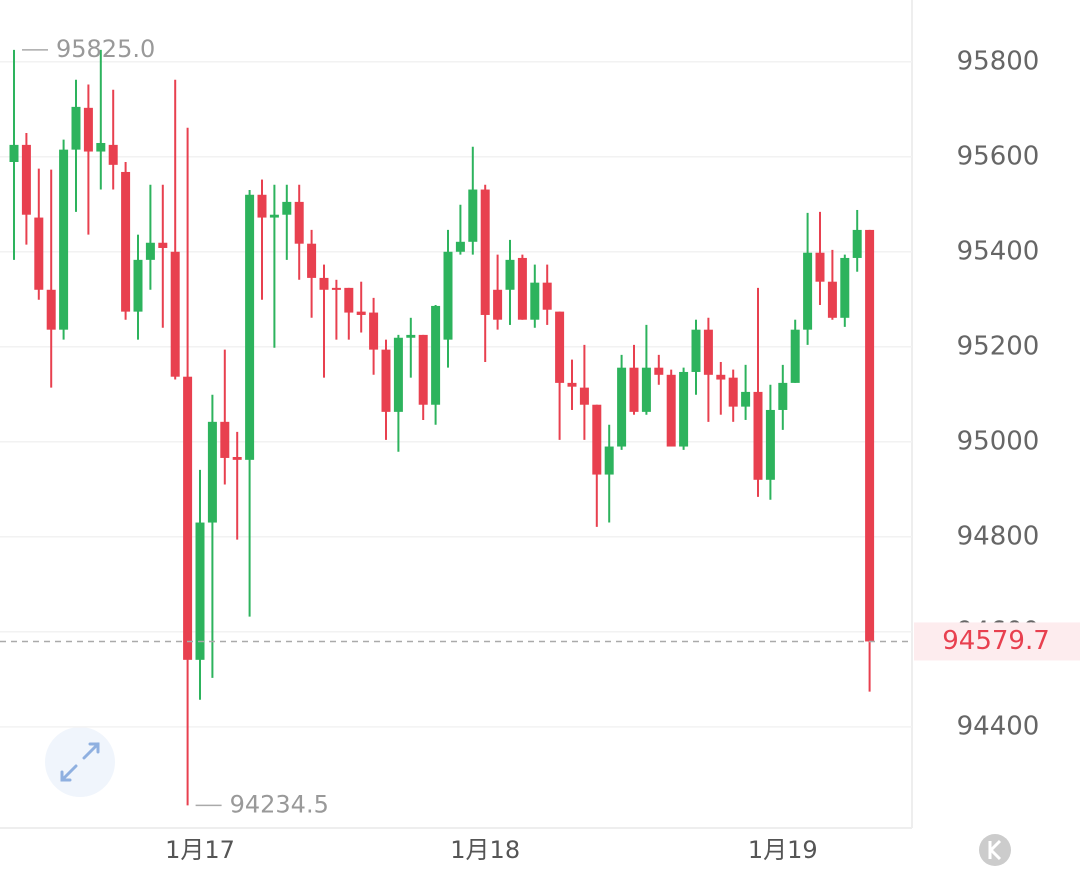  I want to click on x-tick-label: 1月19, so click(783, 850).